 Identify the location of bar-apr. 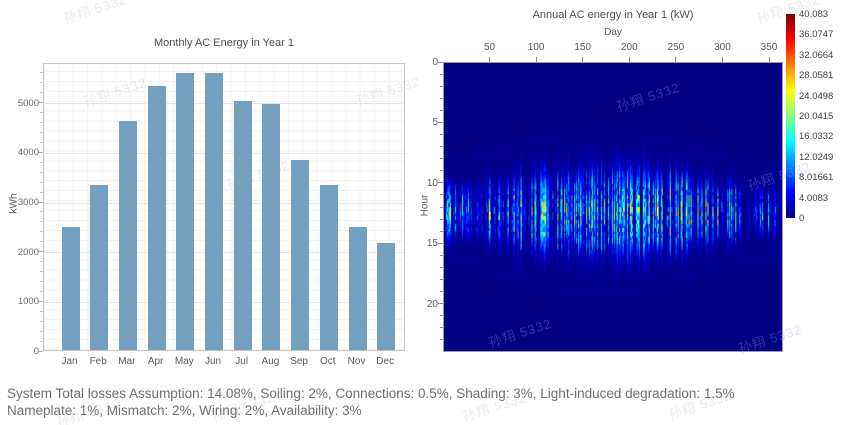
(156, 218).